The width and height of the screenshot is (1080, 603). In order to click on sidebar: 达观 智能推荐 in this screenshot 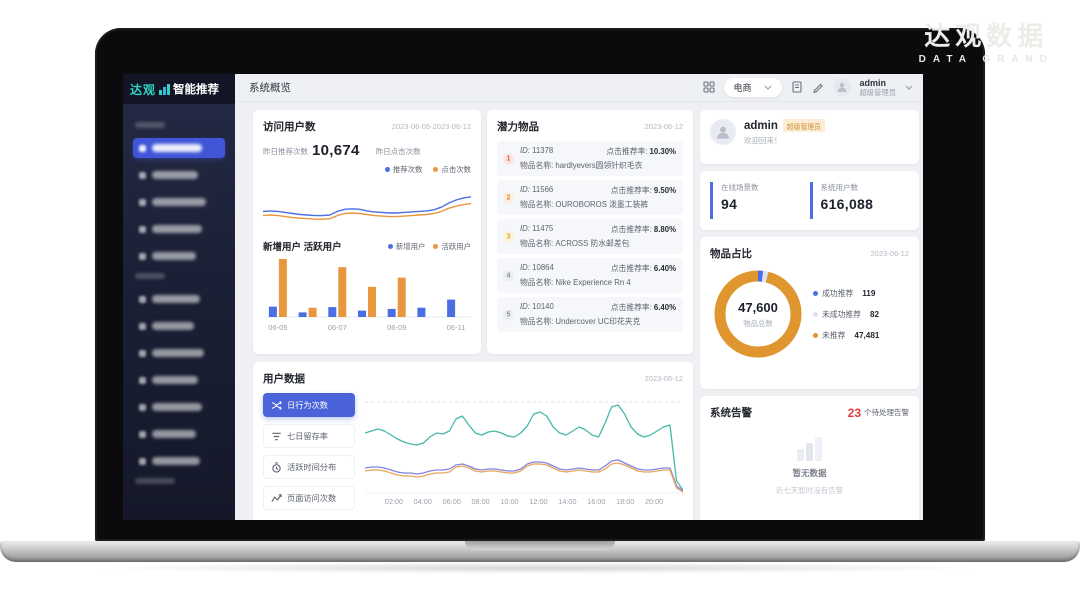, I will do `click(179, 297)`.